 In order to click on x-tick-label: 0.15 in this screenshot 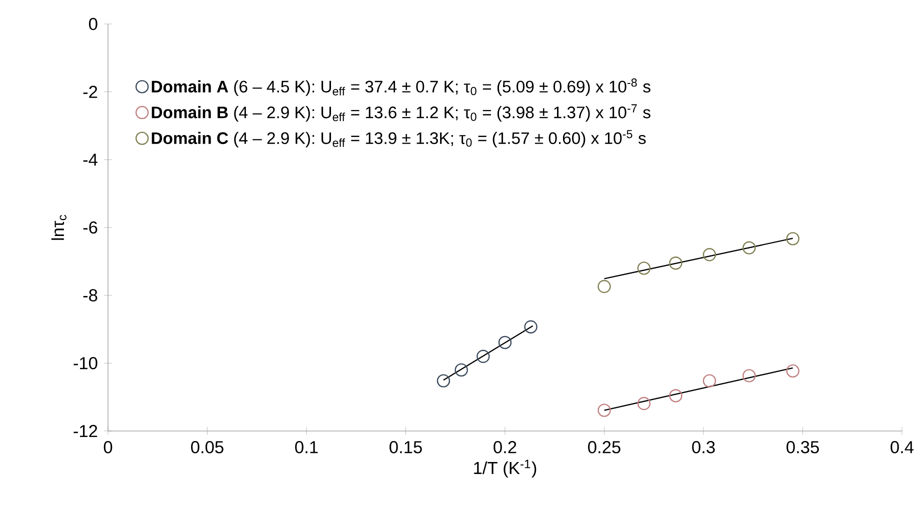, I will do `click(406, 447)`.